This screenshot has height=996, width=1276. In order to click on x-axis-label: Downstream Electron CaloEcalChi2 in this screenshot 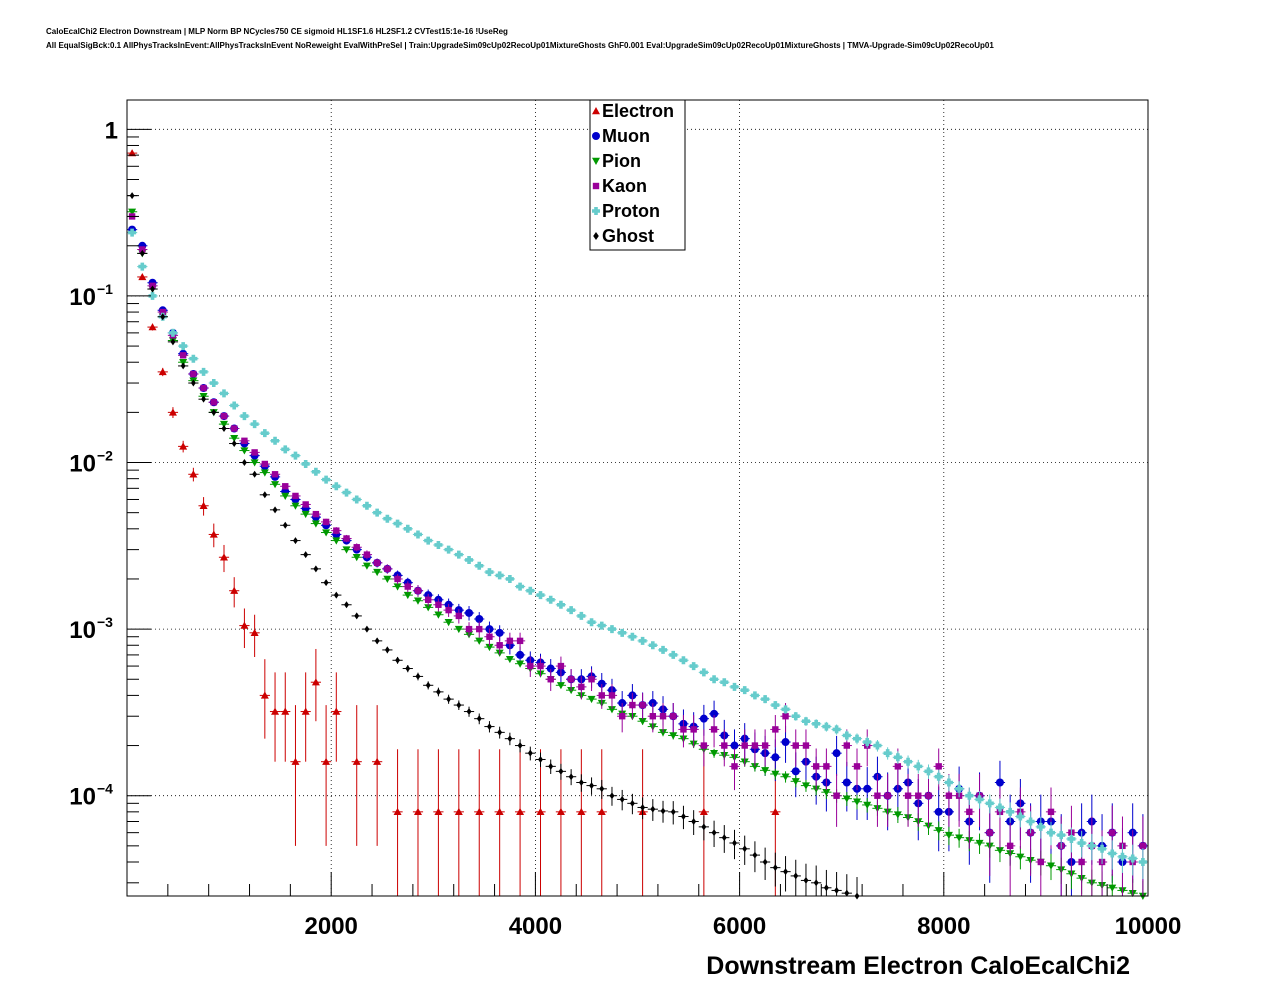, I will do `click(918, 966)`.